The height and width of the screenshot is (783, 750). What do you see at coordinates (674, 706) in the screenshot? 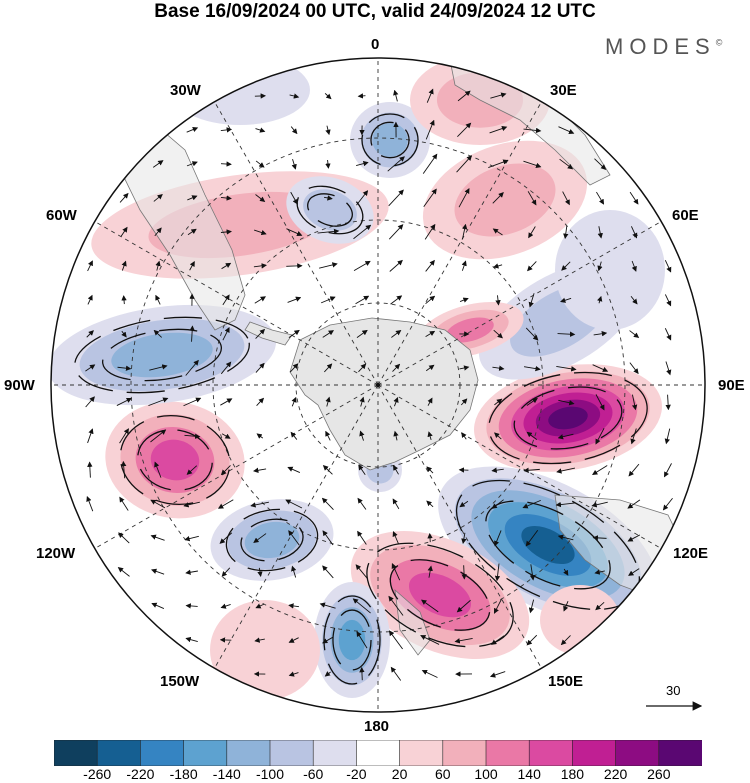
I see `reference-vector-arrow` at bounding box center [674, 706].